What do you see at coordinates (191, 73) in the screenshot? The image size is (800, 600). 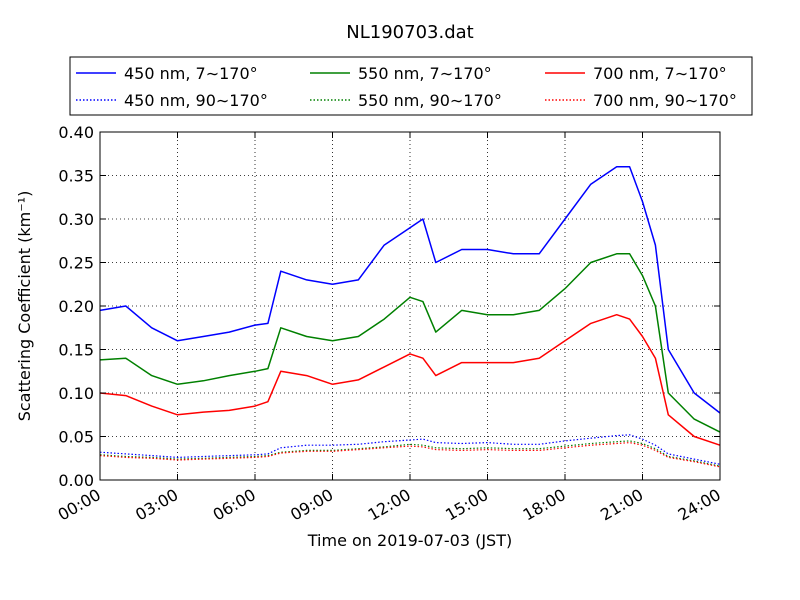 I see `legend-label-1: 450 nm, 7∼170°` at bounding box center [191, 73].